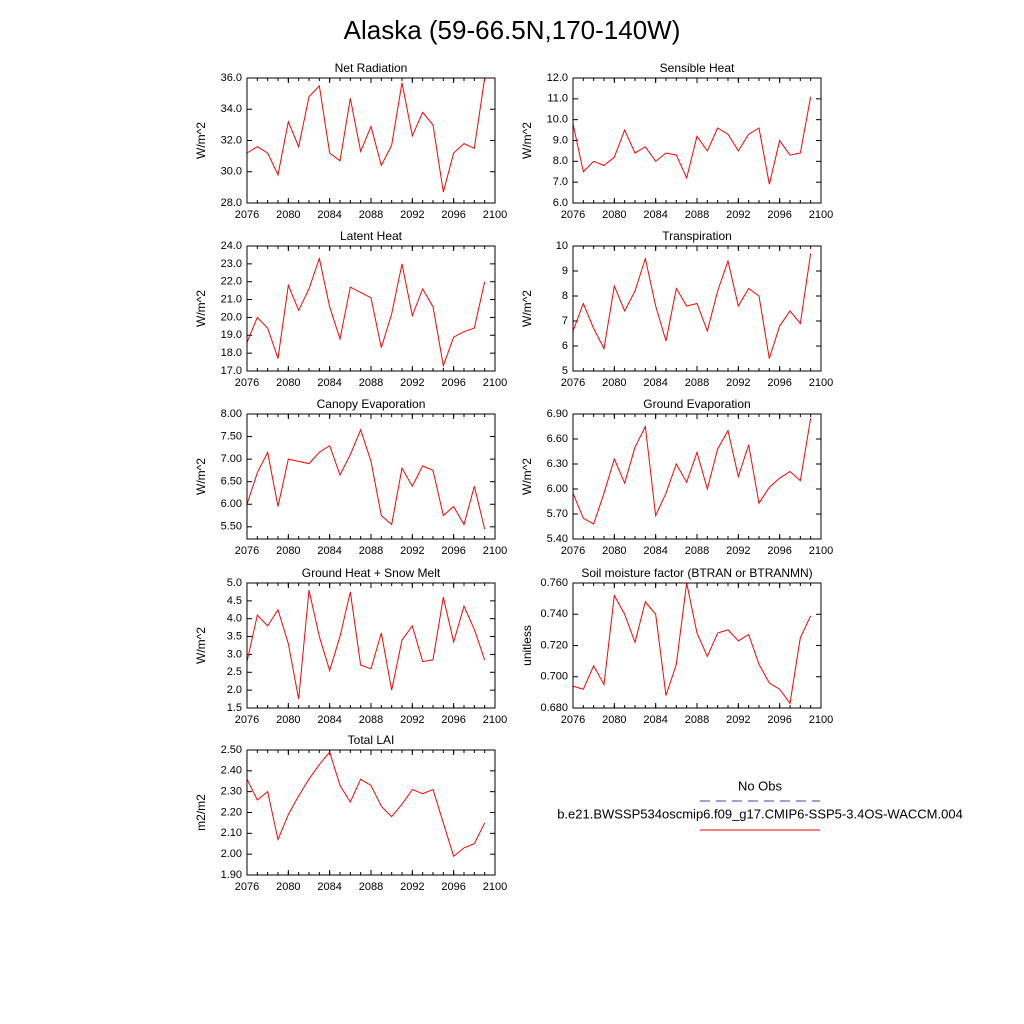 The image size is (1024, 1024). Describe the element at coordinates (231, 109) in the screenshot. I see `y-tick-label: 34.0` at that location.